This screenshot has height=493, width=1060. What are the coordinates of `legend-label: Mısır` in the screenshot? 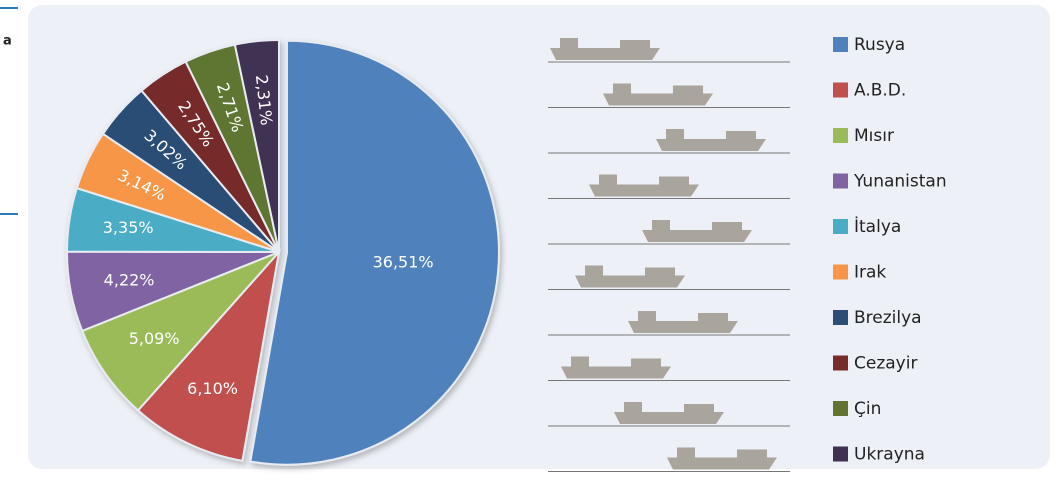 It's located at (874, 136).